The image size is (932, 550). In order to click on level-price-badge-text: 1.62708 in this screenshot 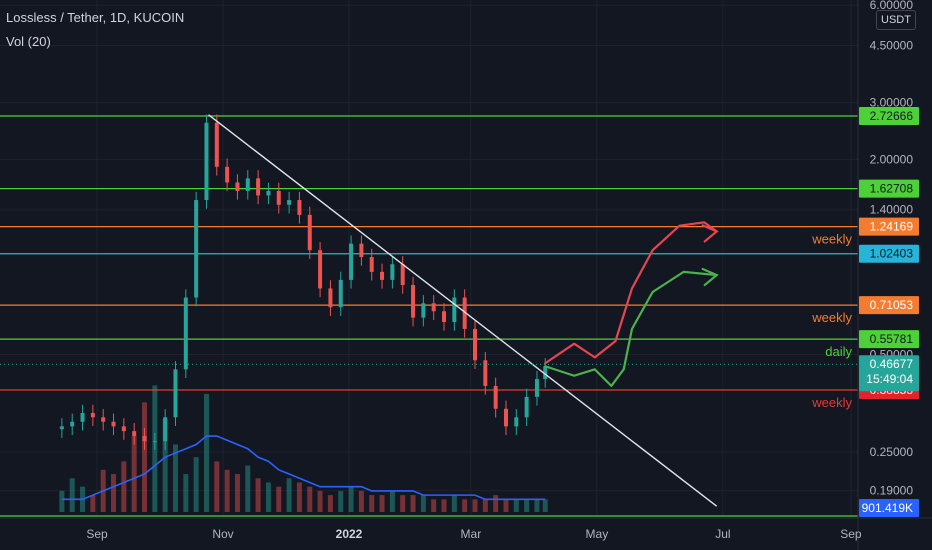, I will do `click(892, 189)`.